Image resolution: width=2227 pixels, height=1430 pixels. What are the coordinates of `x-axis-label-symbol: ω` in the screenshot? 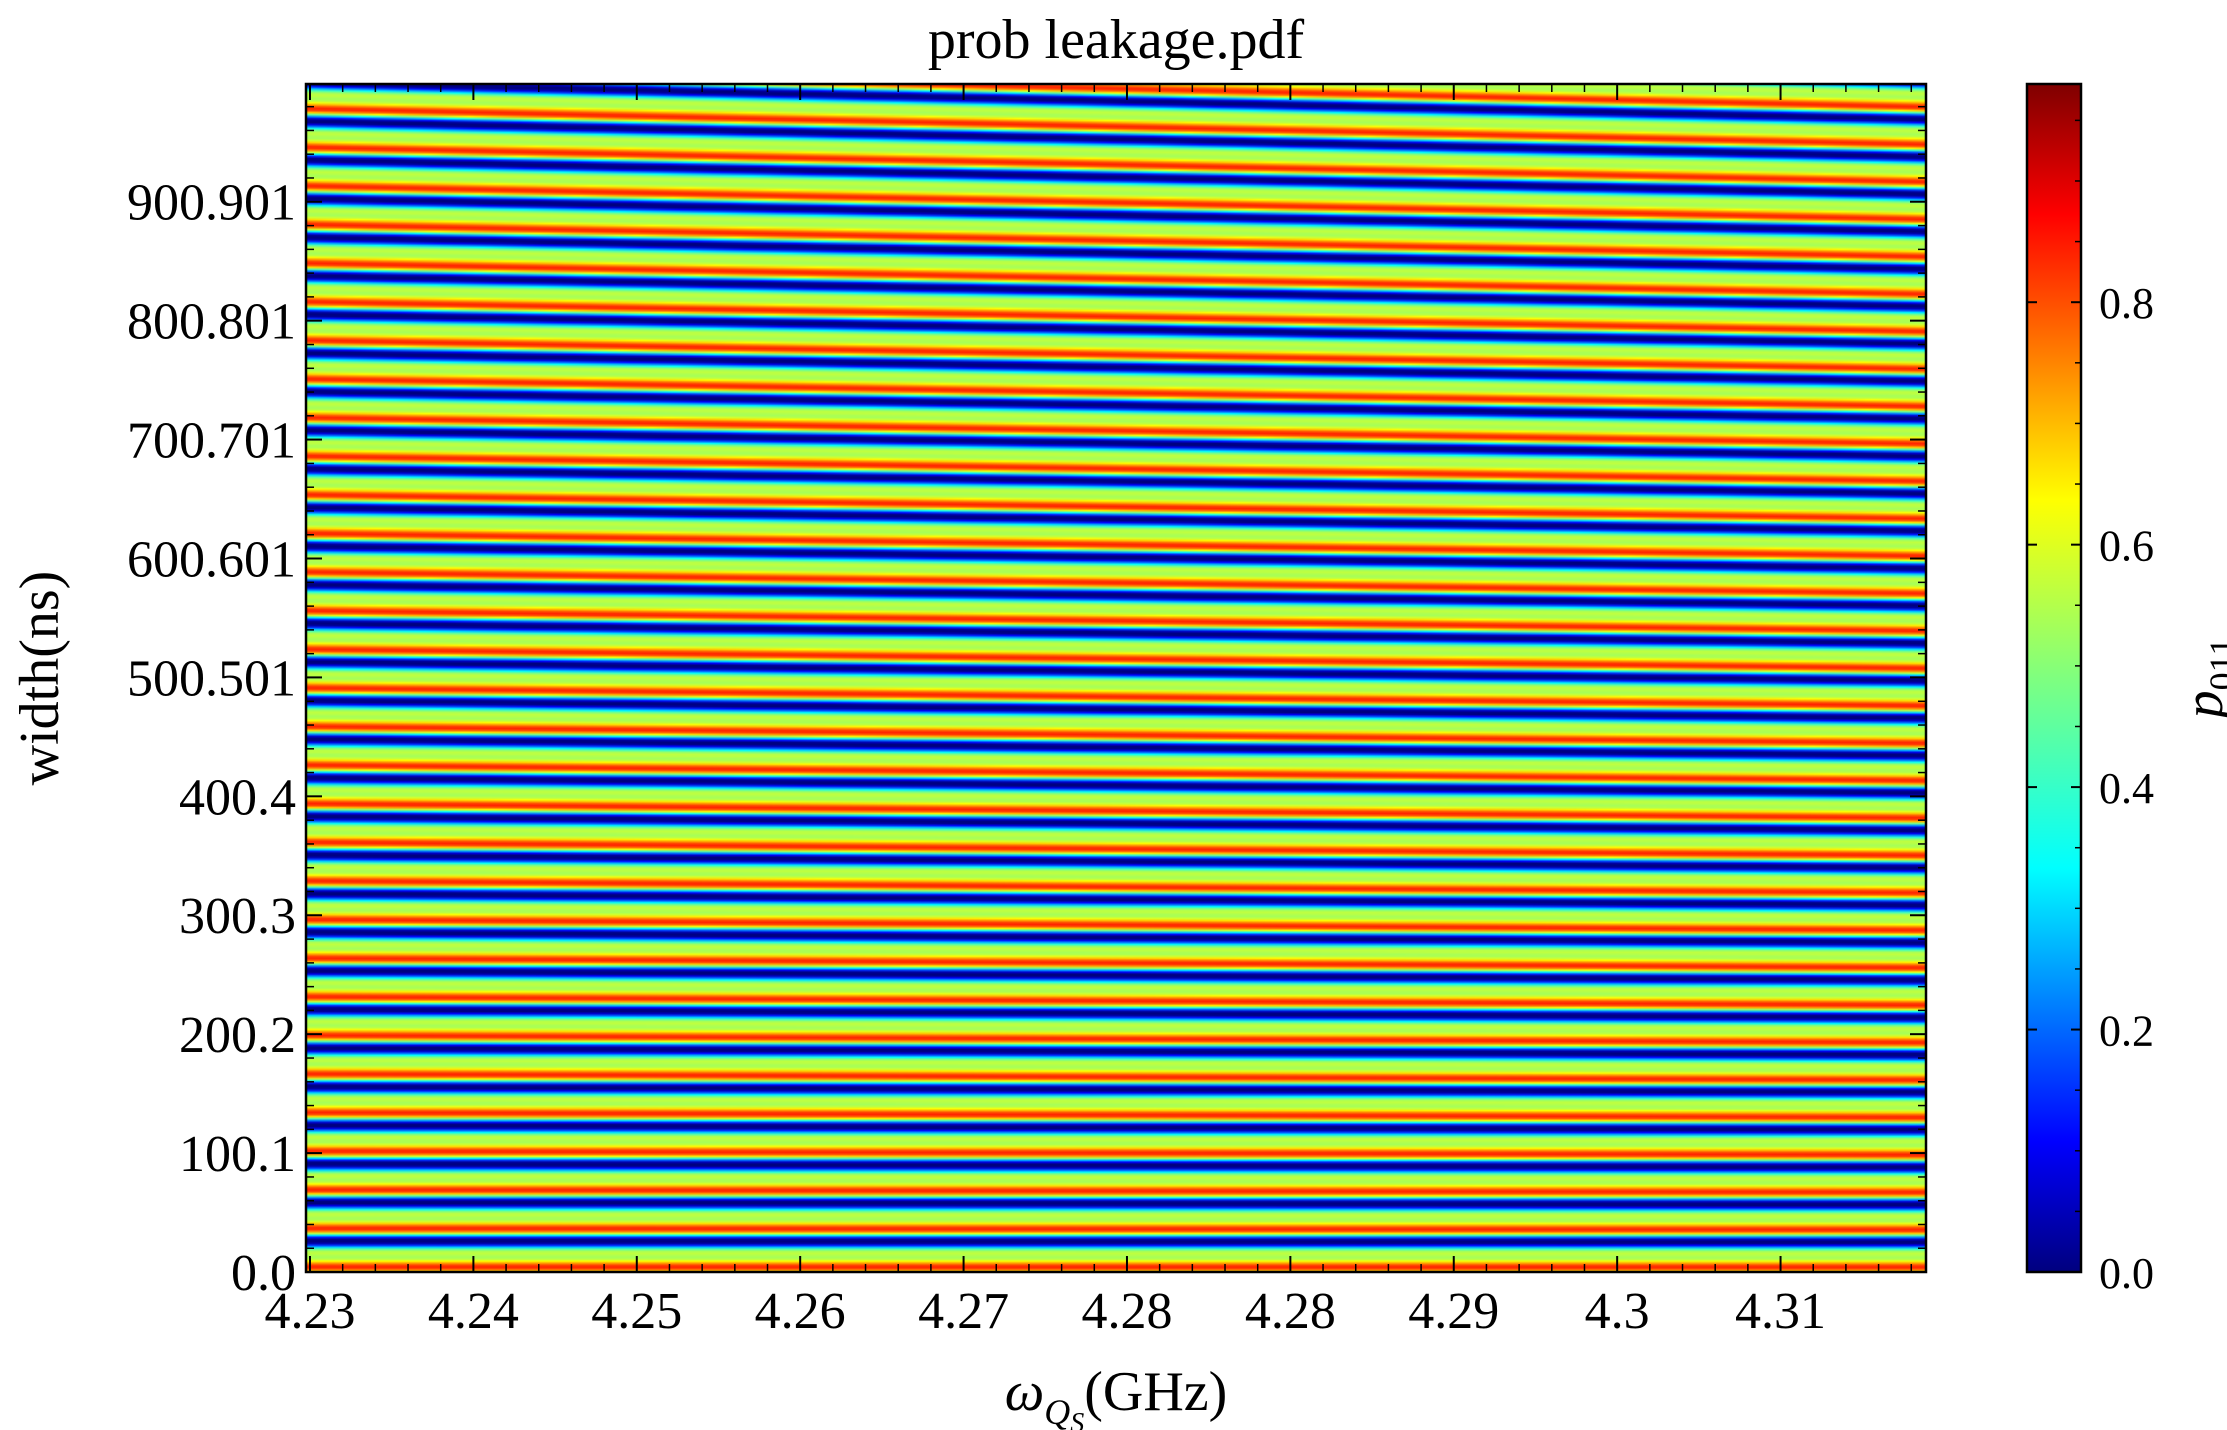 It's located at (1025, 1392).